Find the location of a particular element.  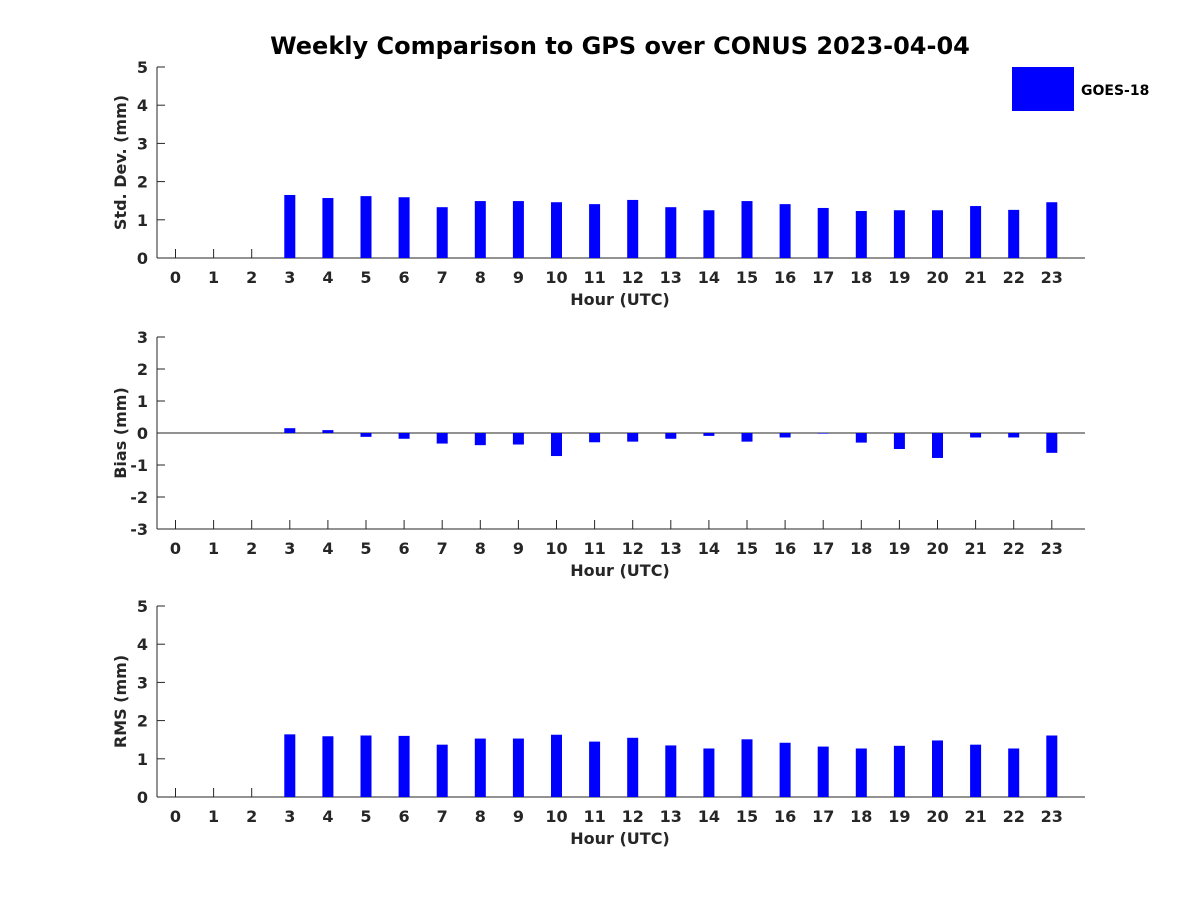

legend-swatch is located at coordinates (1043, 89).